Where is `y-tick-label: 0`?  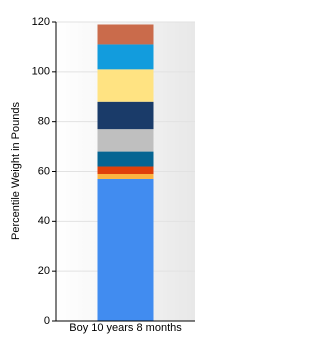 y-tick-label: 0 is located at coordinates (47, 321).